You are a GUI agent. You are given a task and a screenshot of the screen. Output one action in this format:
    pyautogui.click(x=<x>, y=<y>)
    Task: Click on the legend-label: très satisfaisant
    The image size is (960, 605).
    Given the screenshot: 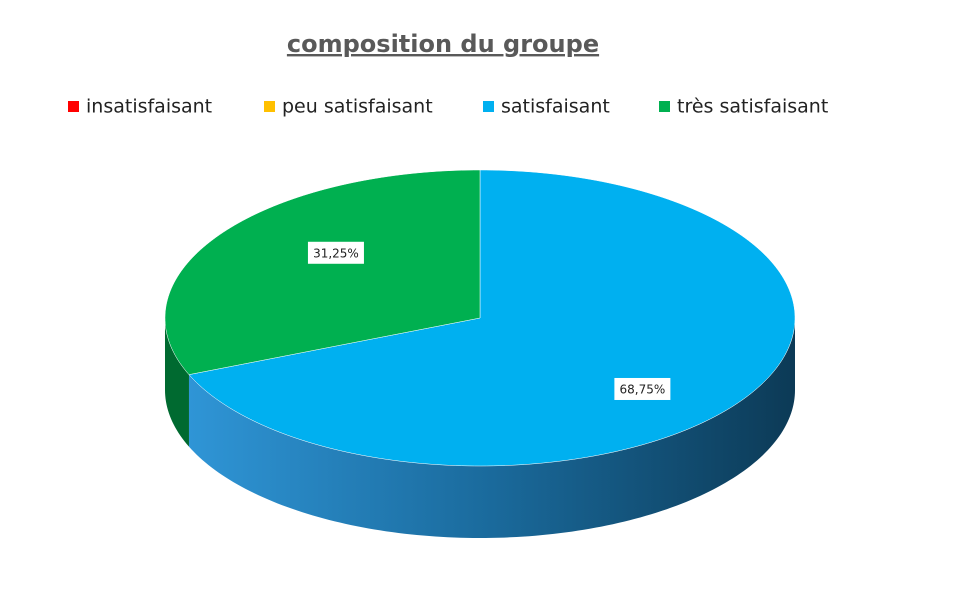 What is the action you would take?
    pyautogui.click(x=752, y=107)
    